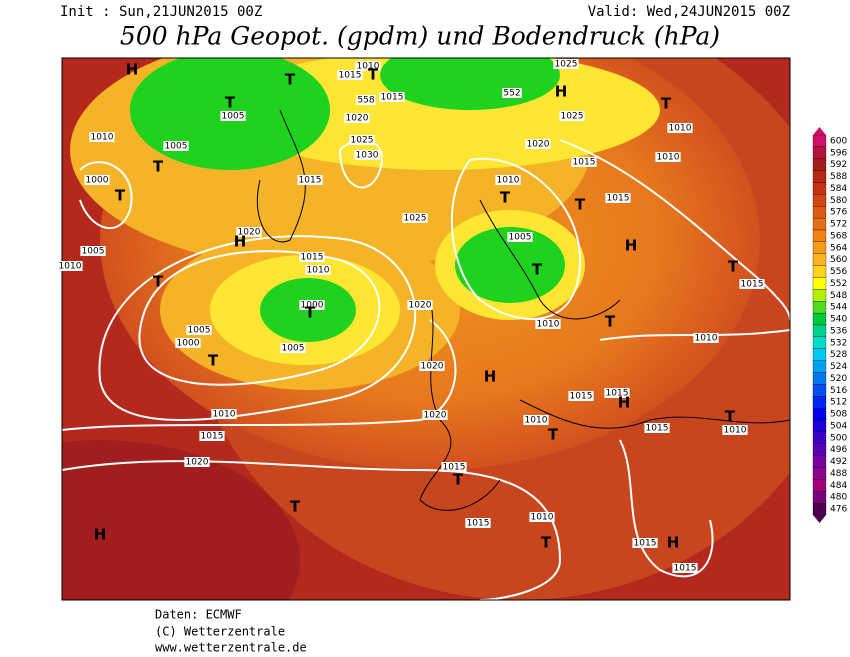  I want to click on legend-label: 488, so click(838, 474).